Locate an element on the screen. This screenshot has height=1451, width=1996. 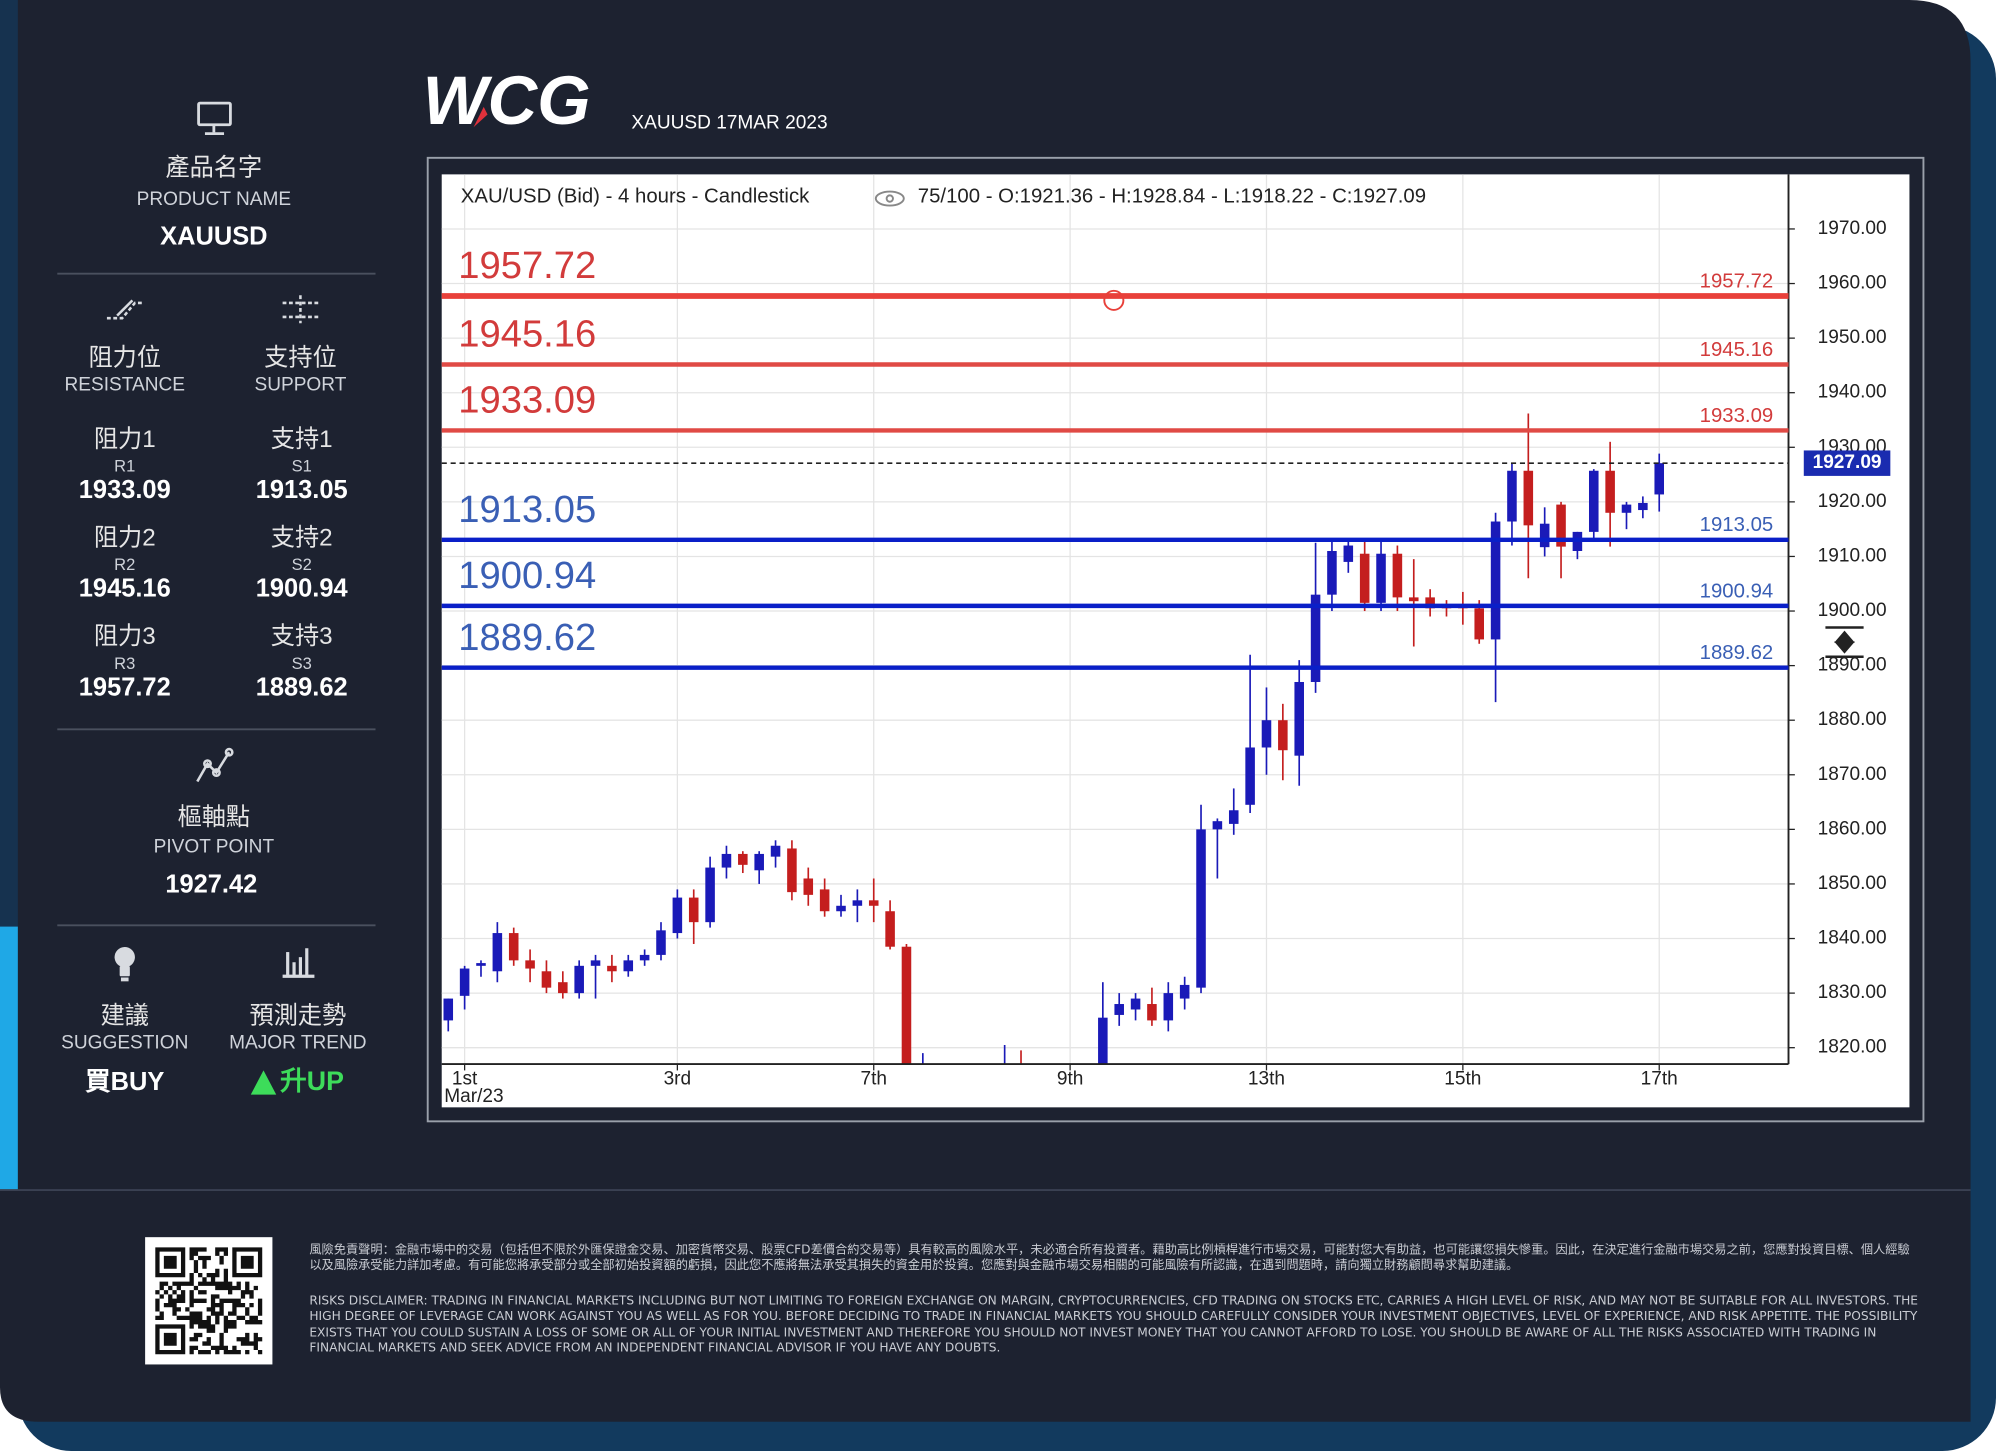
accent-stripe is located at coordinates (9, 1058).